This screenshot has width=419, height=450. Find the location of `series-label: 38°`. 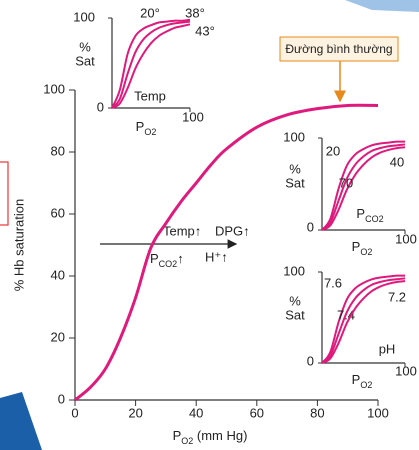

series-label: 38° is located at coordinates (195, 12).